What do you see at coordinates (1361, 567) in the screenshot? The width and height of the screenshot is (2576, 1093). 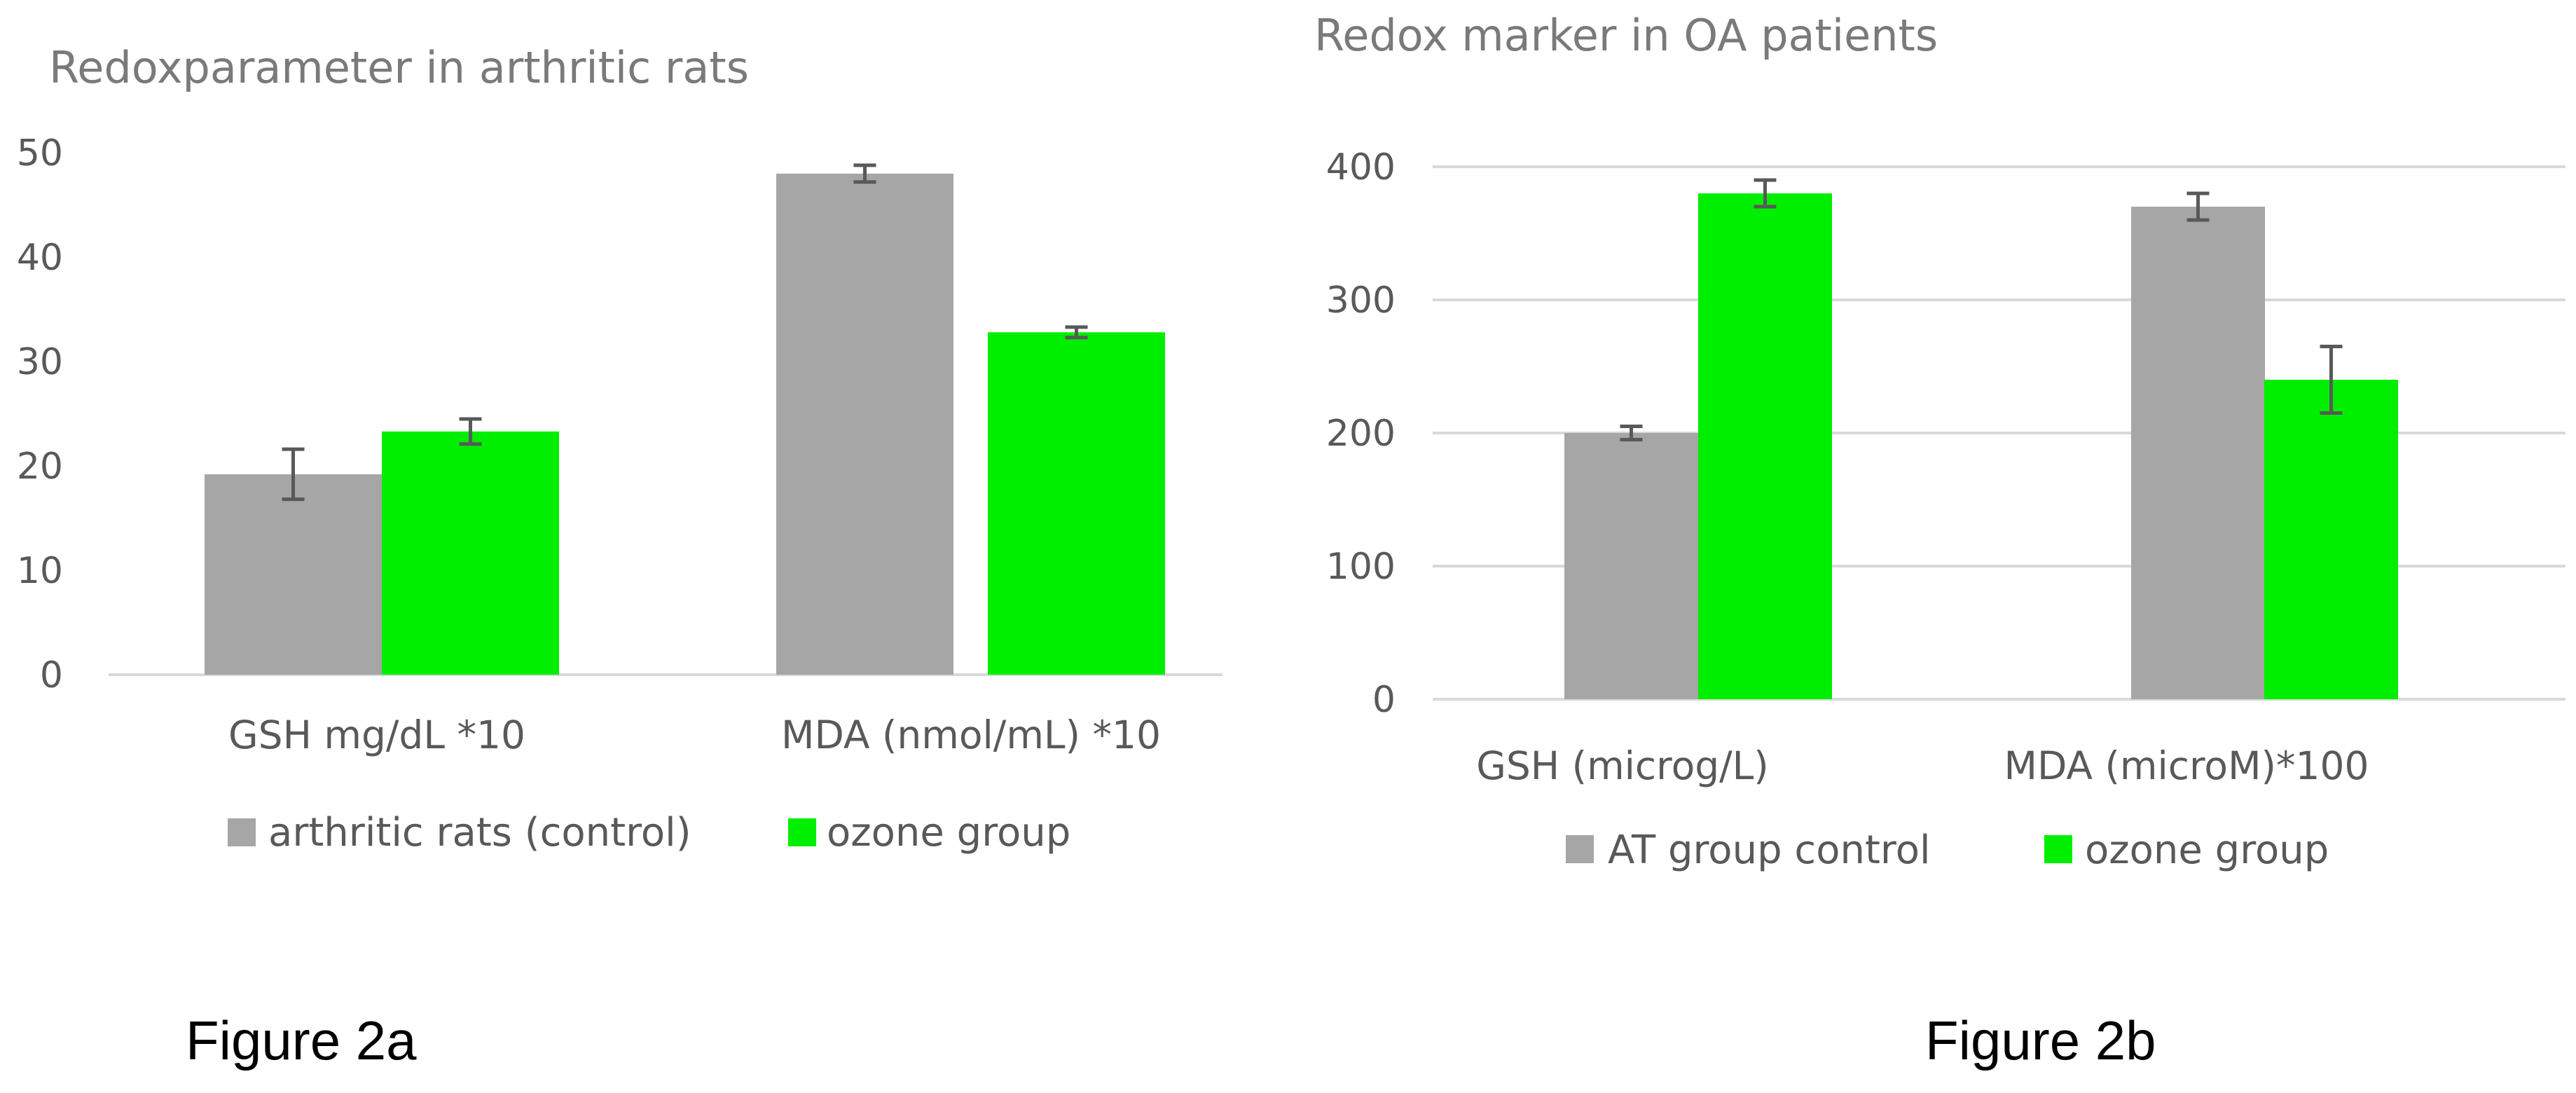 I see `y-tick-label: 100` at bounding box center [1361, 567].